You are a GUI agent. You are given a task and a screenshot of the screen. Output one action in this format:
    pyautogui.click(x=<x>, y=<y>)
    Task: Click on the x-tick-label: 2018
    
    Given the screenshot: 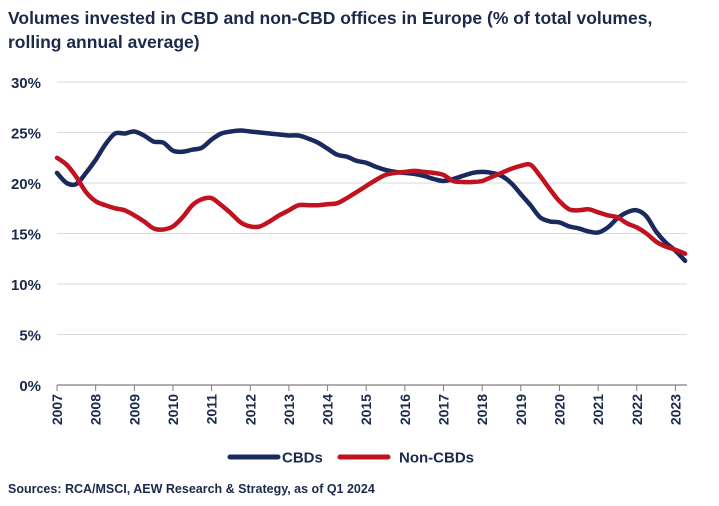 What is the action you would take?
    pyautogui.click(x=482, y=409)
    